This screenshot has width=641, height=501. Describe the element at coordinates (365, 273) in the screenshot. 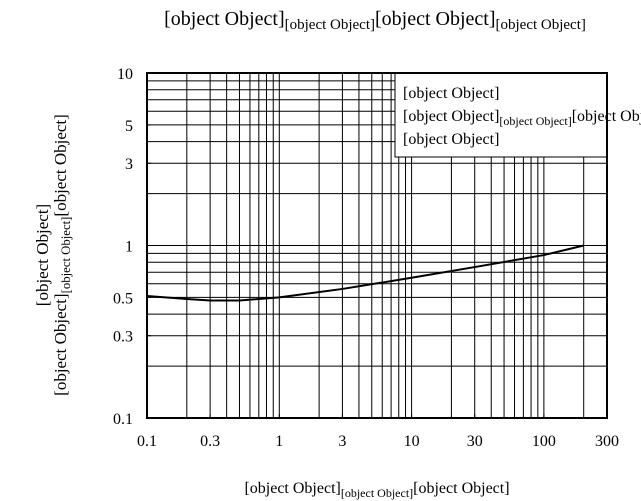

I see `series-line` at that location.